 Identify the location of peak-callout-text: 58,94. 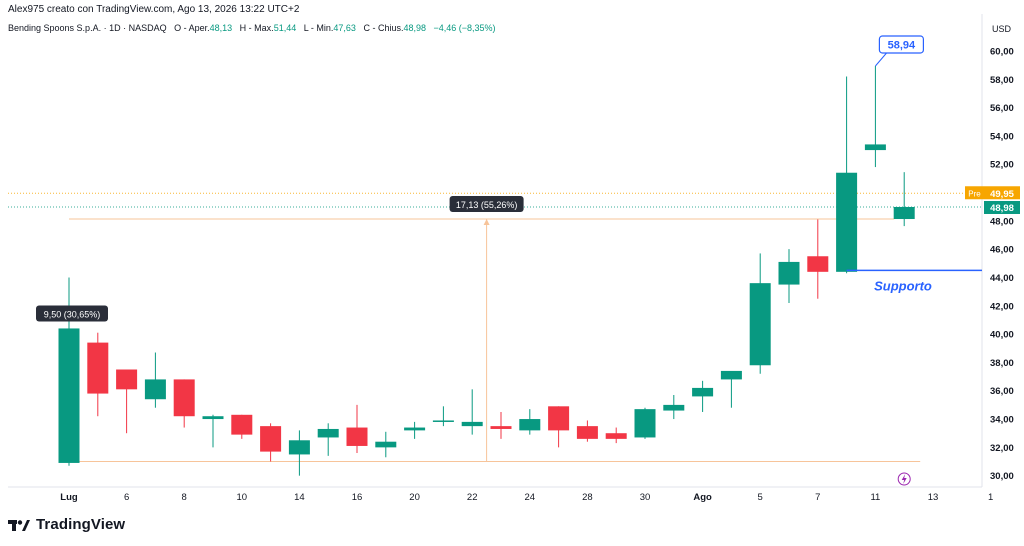
(902, 46).